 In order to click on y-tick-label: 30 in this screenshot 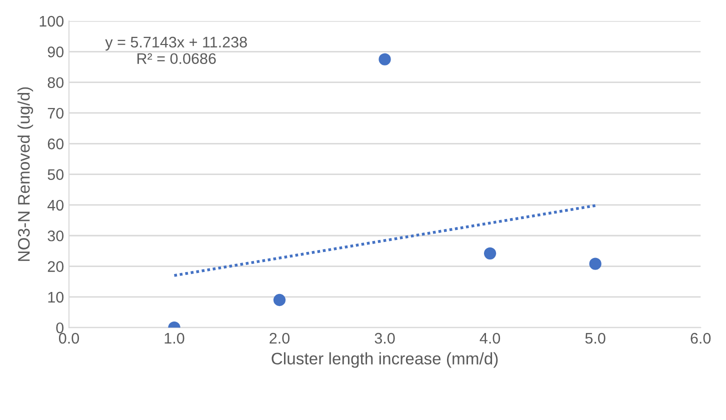, I will do `click(56, 236)`.